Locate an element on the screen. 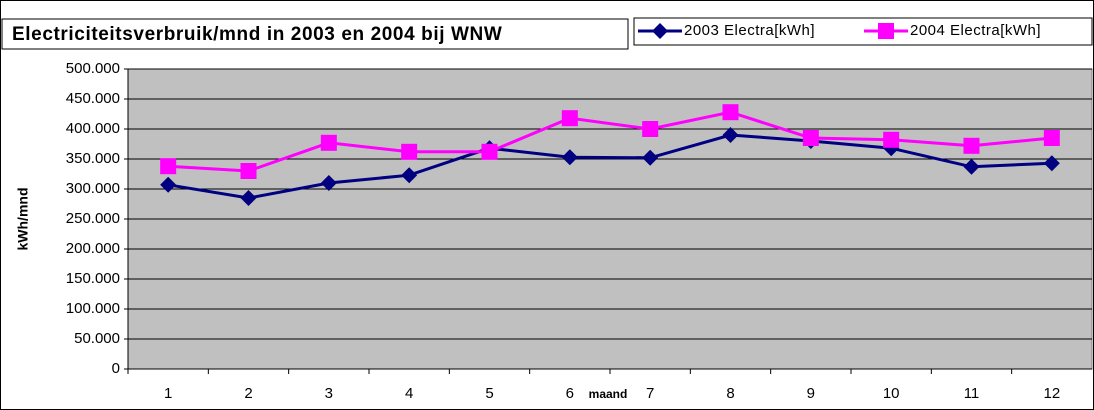 Image resolution: width=1094 pixels, height=410 pixels. x-tick-label: 3 is located at coordinates (329, 393).